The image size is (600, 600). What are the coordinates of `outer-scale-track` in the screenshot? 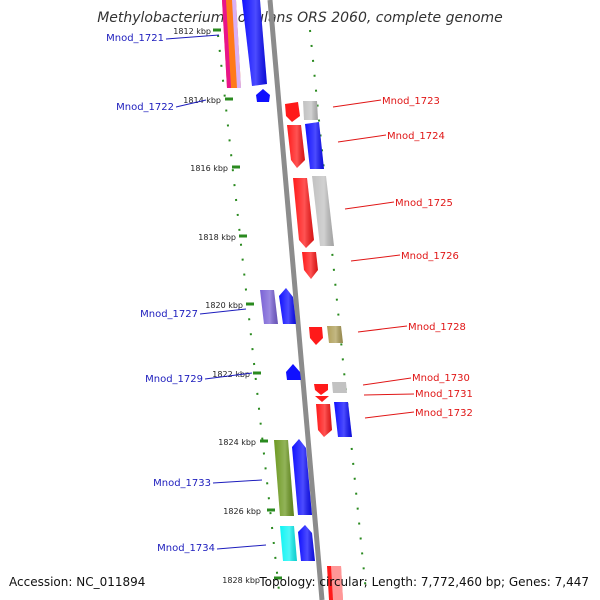 It's located at (338, 311).